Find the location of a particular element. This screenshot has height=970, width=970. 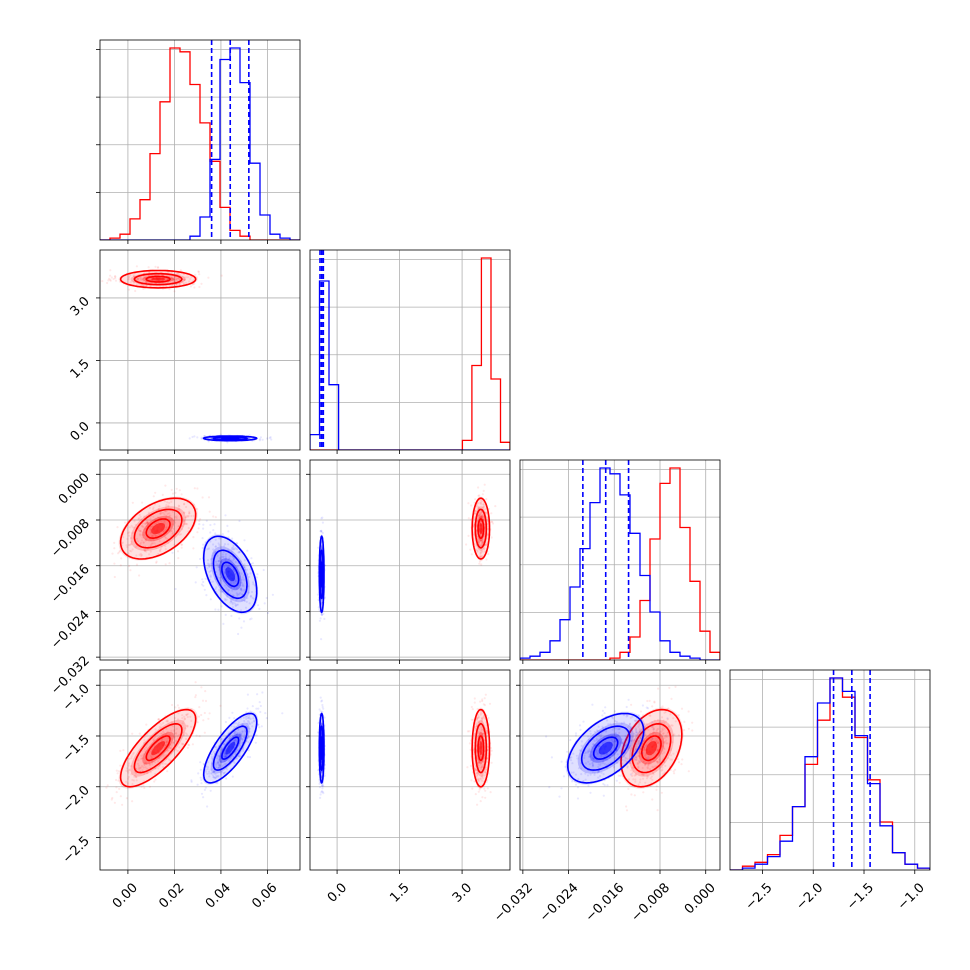

x-tick-label-0-0: 0.00 is located at coordinates (125, 895).